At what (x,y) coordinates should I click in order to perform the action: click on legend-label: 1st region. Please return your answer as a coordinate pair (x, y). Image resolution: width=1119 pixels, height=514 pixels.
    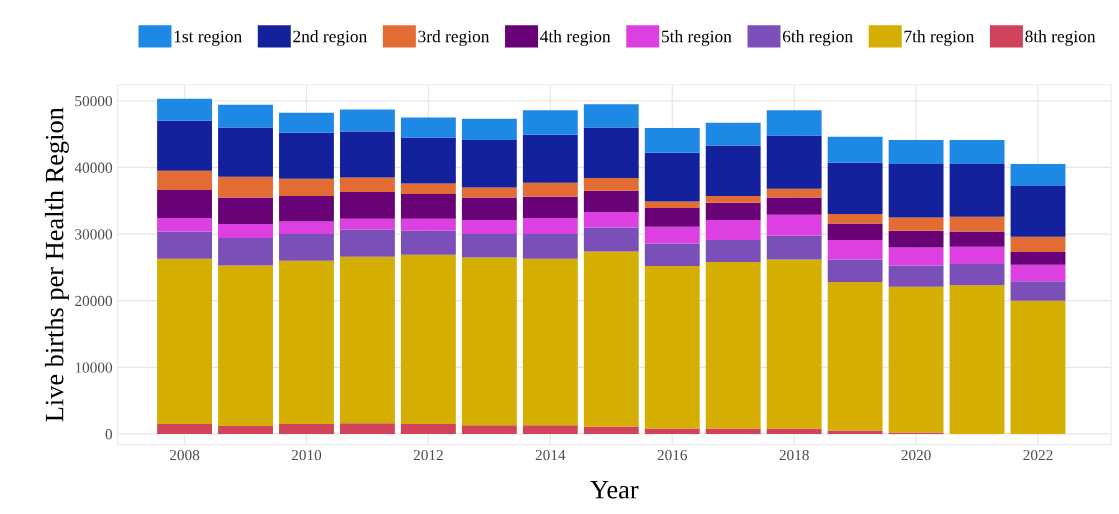
    Looking at the image, I should click on (208, 38).